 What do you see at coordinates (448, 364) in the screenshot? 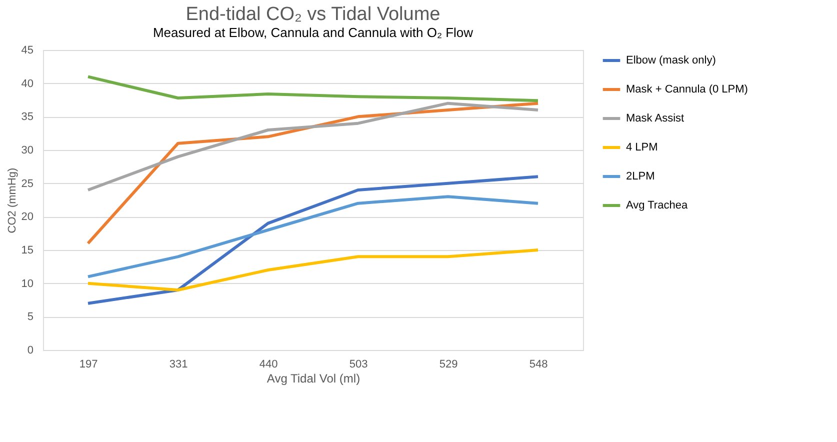
I see `x-tick-label: 529` at bounding box center [448, 364].